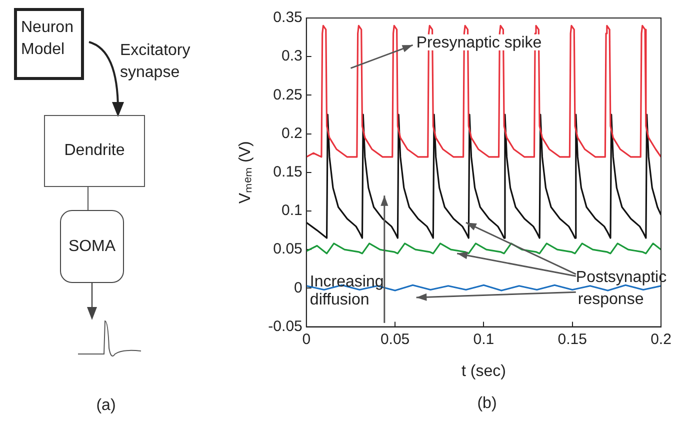  What do you see at coordinates (49, 44) in the screenshot?
I see `text: Neuron Model` at bounding box center [49, 44].